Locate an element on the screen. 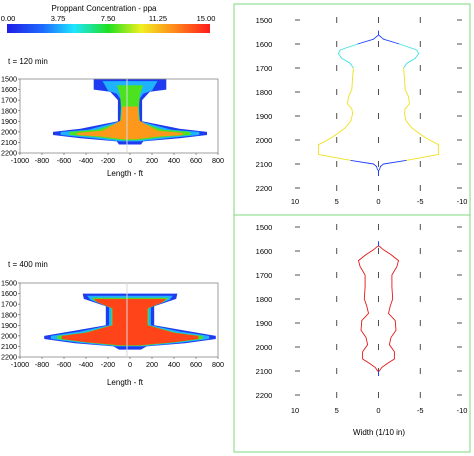 Image resolution: width=474 pixels, height=456 pixels. width-ticks: 10 5 0 -5 -10 is located at coordinates (379, 410).